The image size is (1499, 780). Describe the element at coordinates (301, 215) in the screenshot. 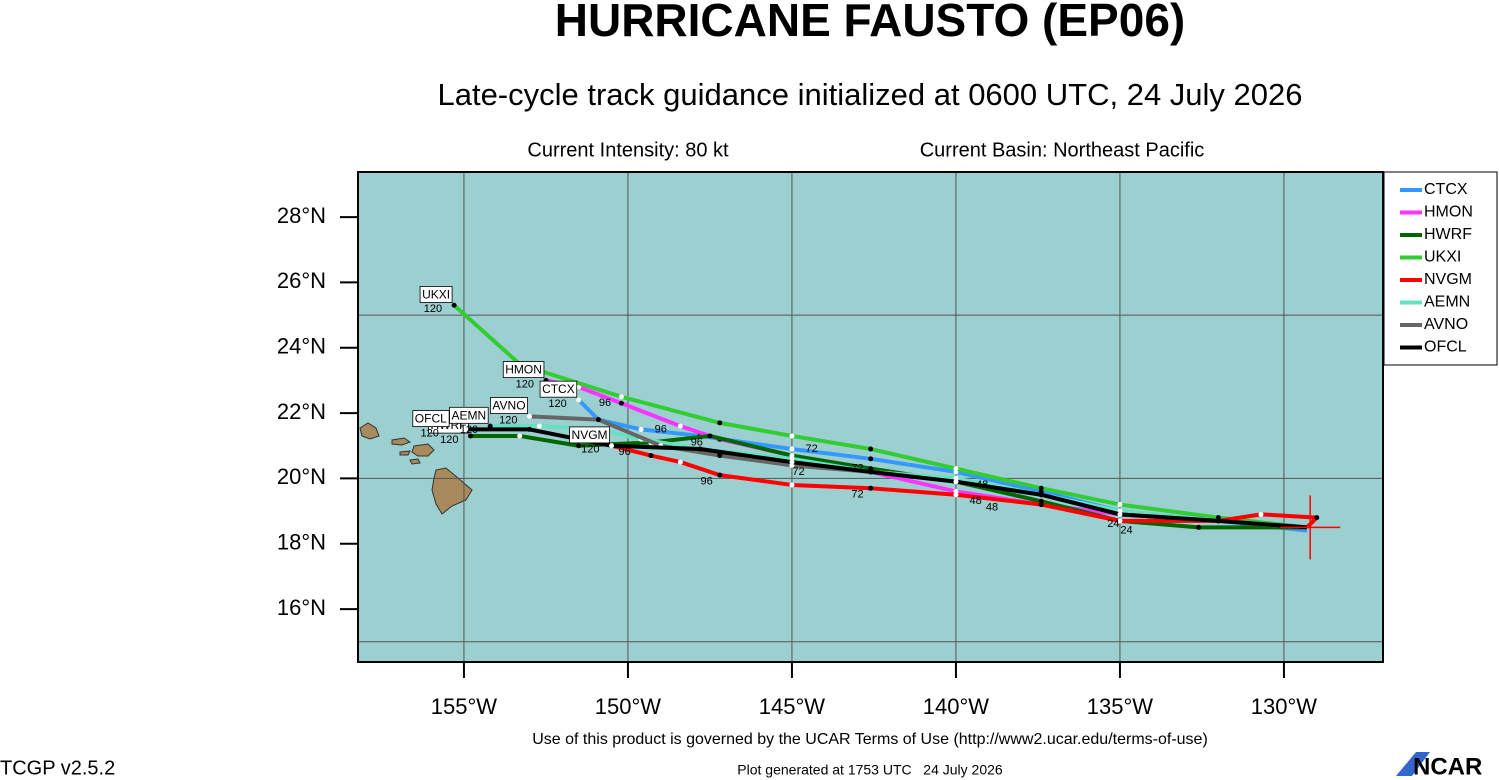

I see `y-tick-label: 28°N` at that location.